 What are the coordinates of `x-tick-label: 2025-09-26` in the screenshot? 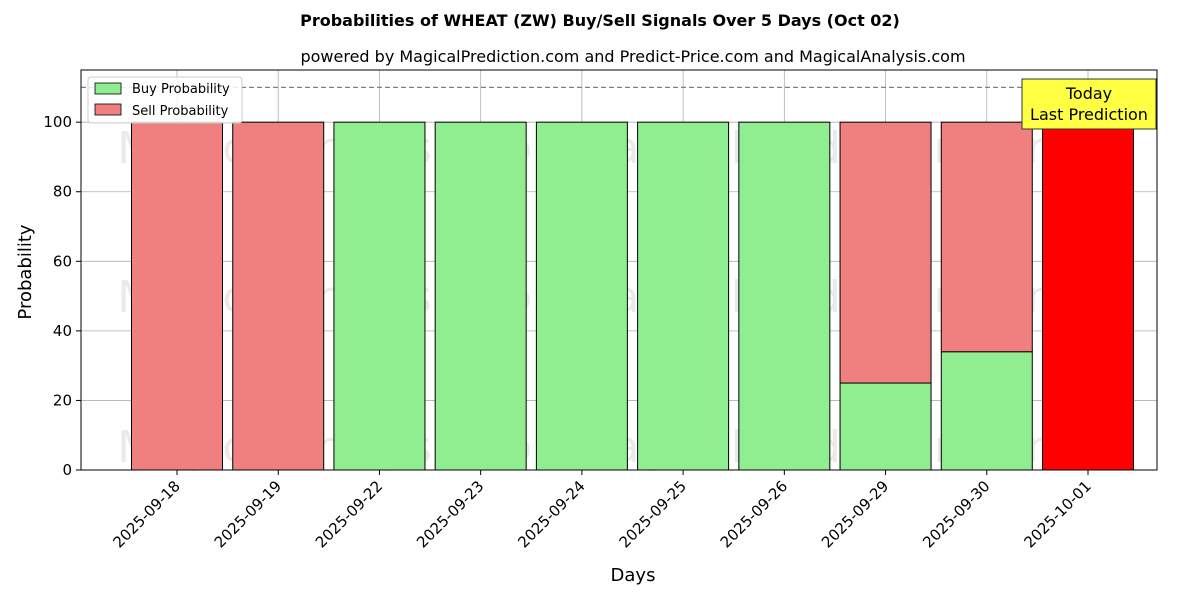 It's located at (754, 514).